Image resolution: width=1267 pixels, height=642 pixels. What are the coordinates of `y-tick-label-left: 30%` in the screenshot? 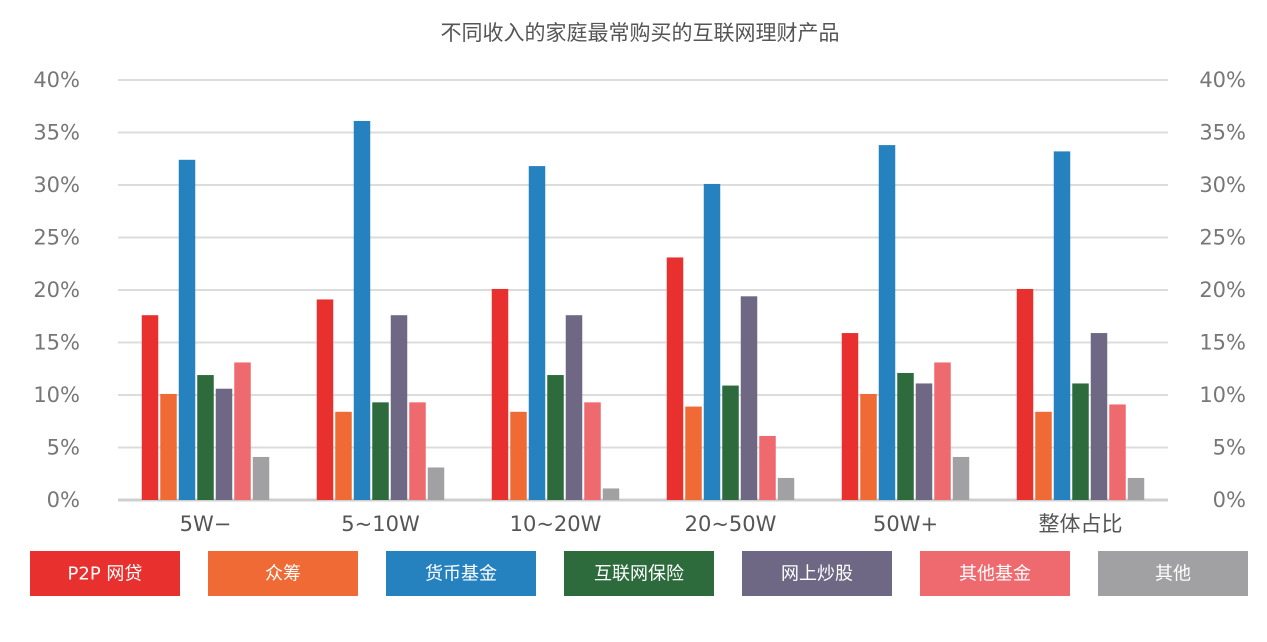 It's located at (56, 185).